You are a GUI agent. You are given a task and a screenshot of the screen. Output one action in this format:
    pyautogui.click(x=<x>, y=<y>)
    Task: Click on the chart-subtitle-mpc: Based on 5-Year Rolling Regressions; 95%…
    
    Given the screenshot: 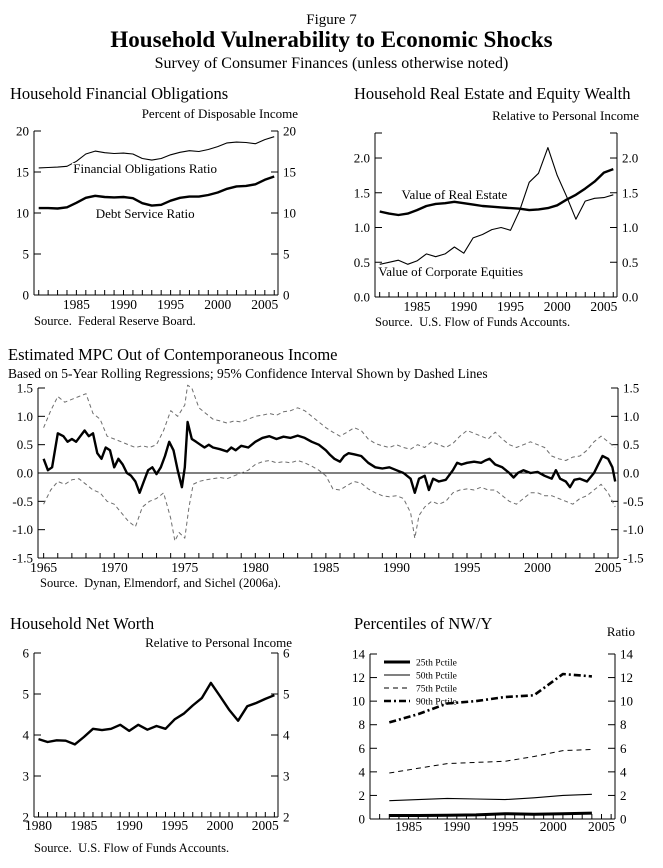 What is the action you would take?
    pyautogui.click(x=248, y=373)
    